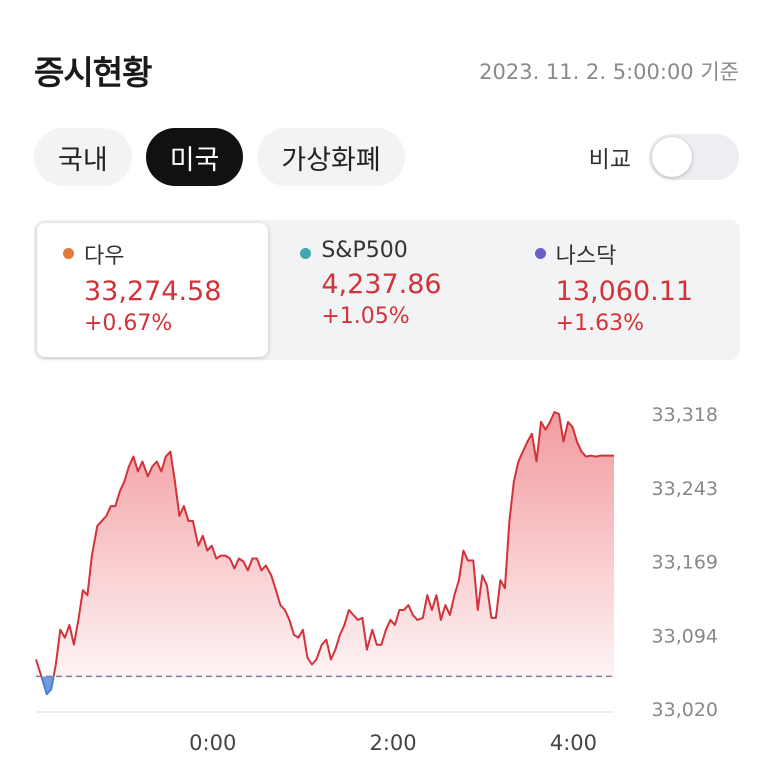 Image resolution: width=773 pixels, height=773 pixels. Describe the element at coordinates (104, 256) in the screenshot. I see `index-name: 다우` at that location.